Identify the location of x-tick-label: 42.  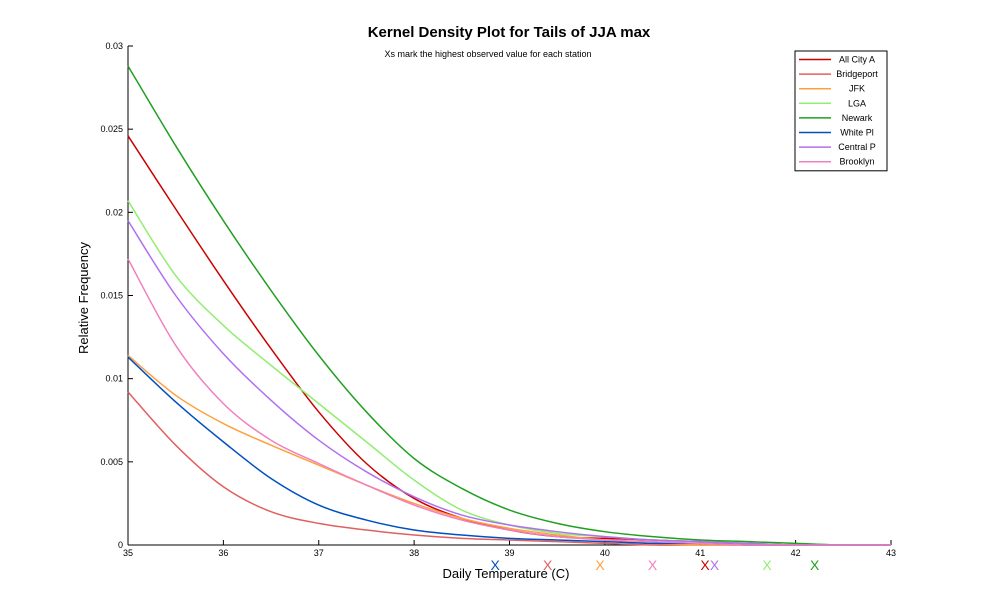
(796, 553).